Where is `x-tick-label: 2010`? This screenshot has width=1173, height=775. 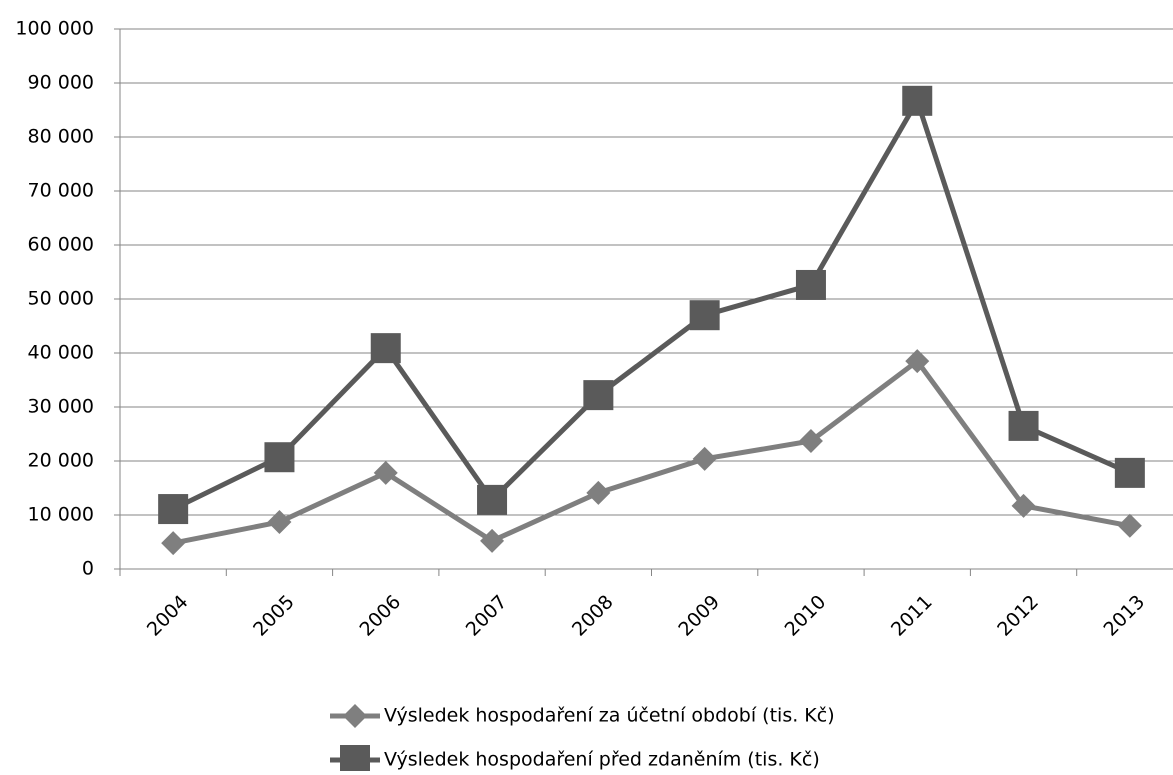 x-tick-label: 2010 is located at coordinates (806, 616).